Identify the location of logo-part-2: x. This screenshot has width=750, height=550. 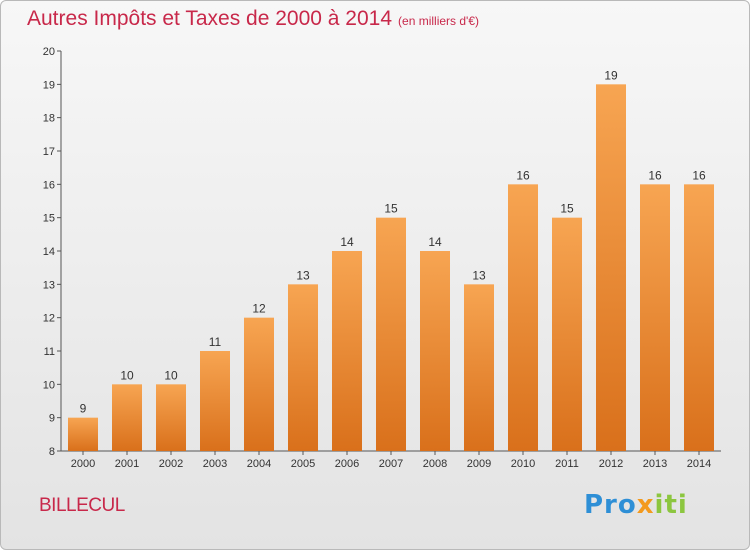
(645, 505).